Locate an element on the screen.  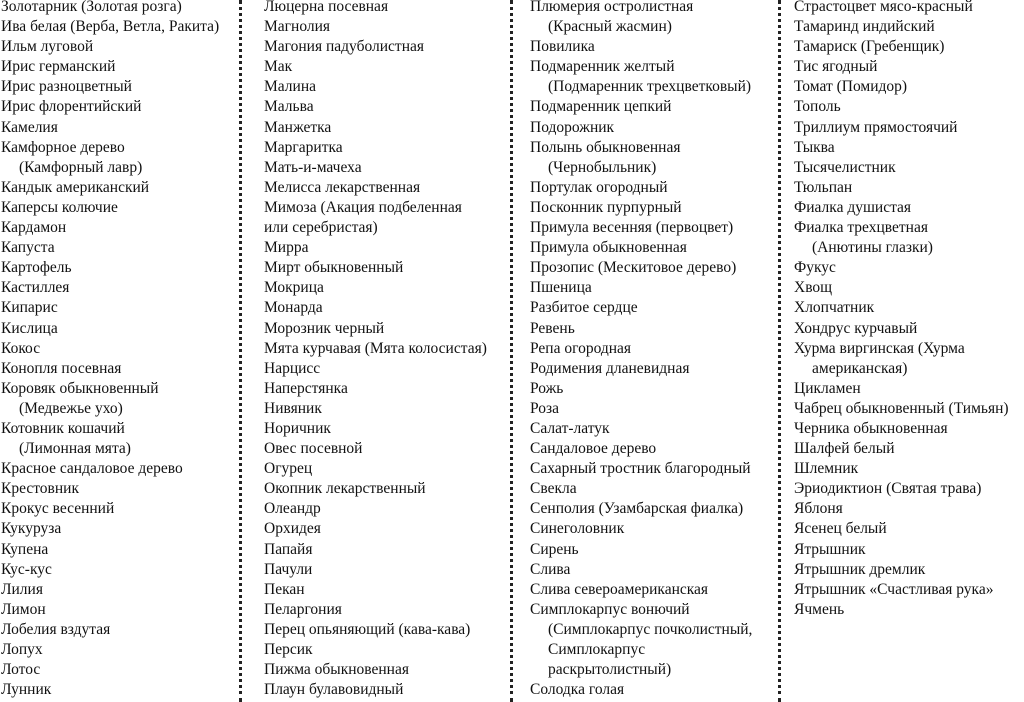
plant-entry: Пеларгония is located at coordinates (375, 610).